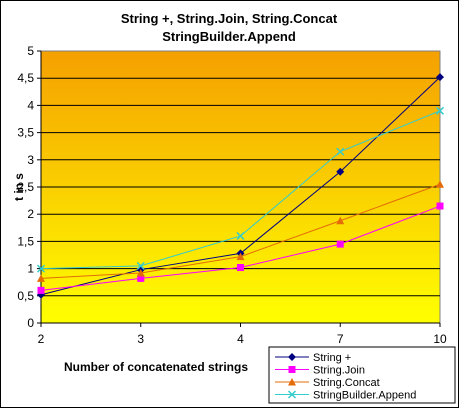  Describe the element at coordinates (229, 18) in the screenshot. I see `chart-title: String +, String.Join, String.Concat` at that location.